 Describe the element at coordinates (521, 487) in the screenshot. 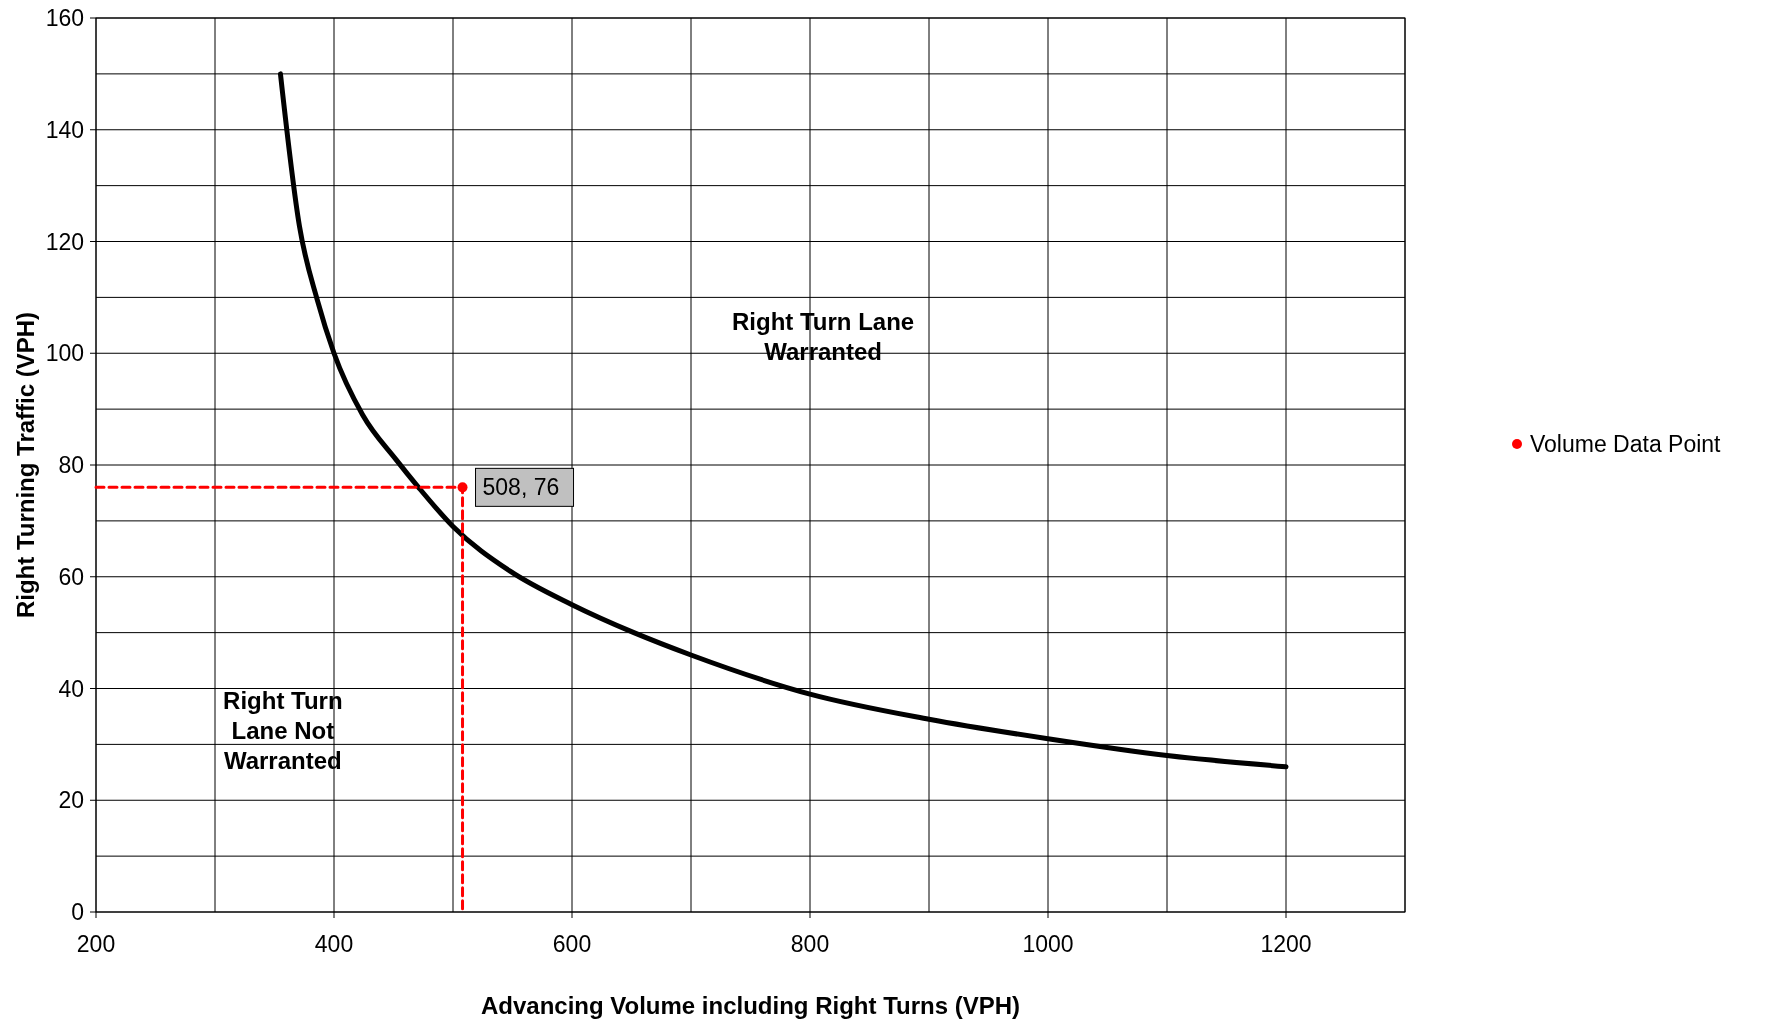

I see `data-label: 508, 76` at that location.